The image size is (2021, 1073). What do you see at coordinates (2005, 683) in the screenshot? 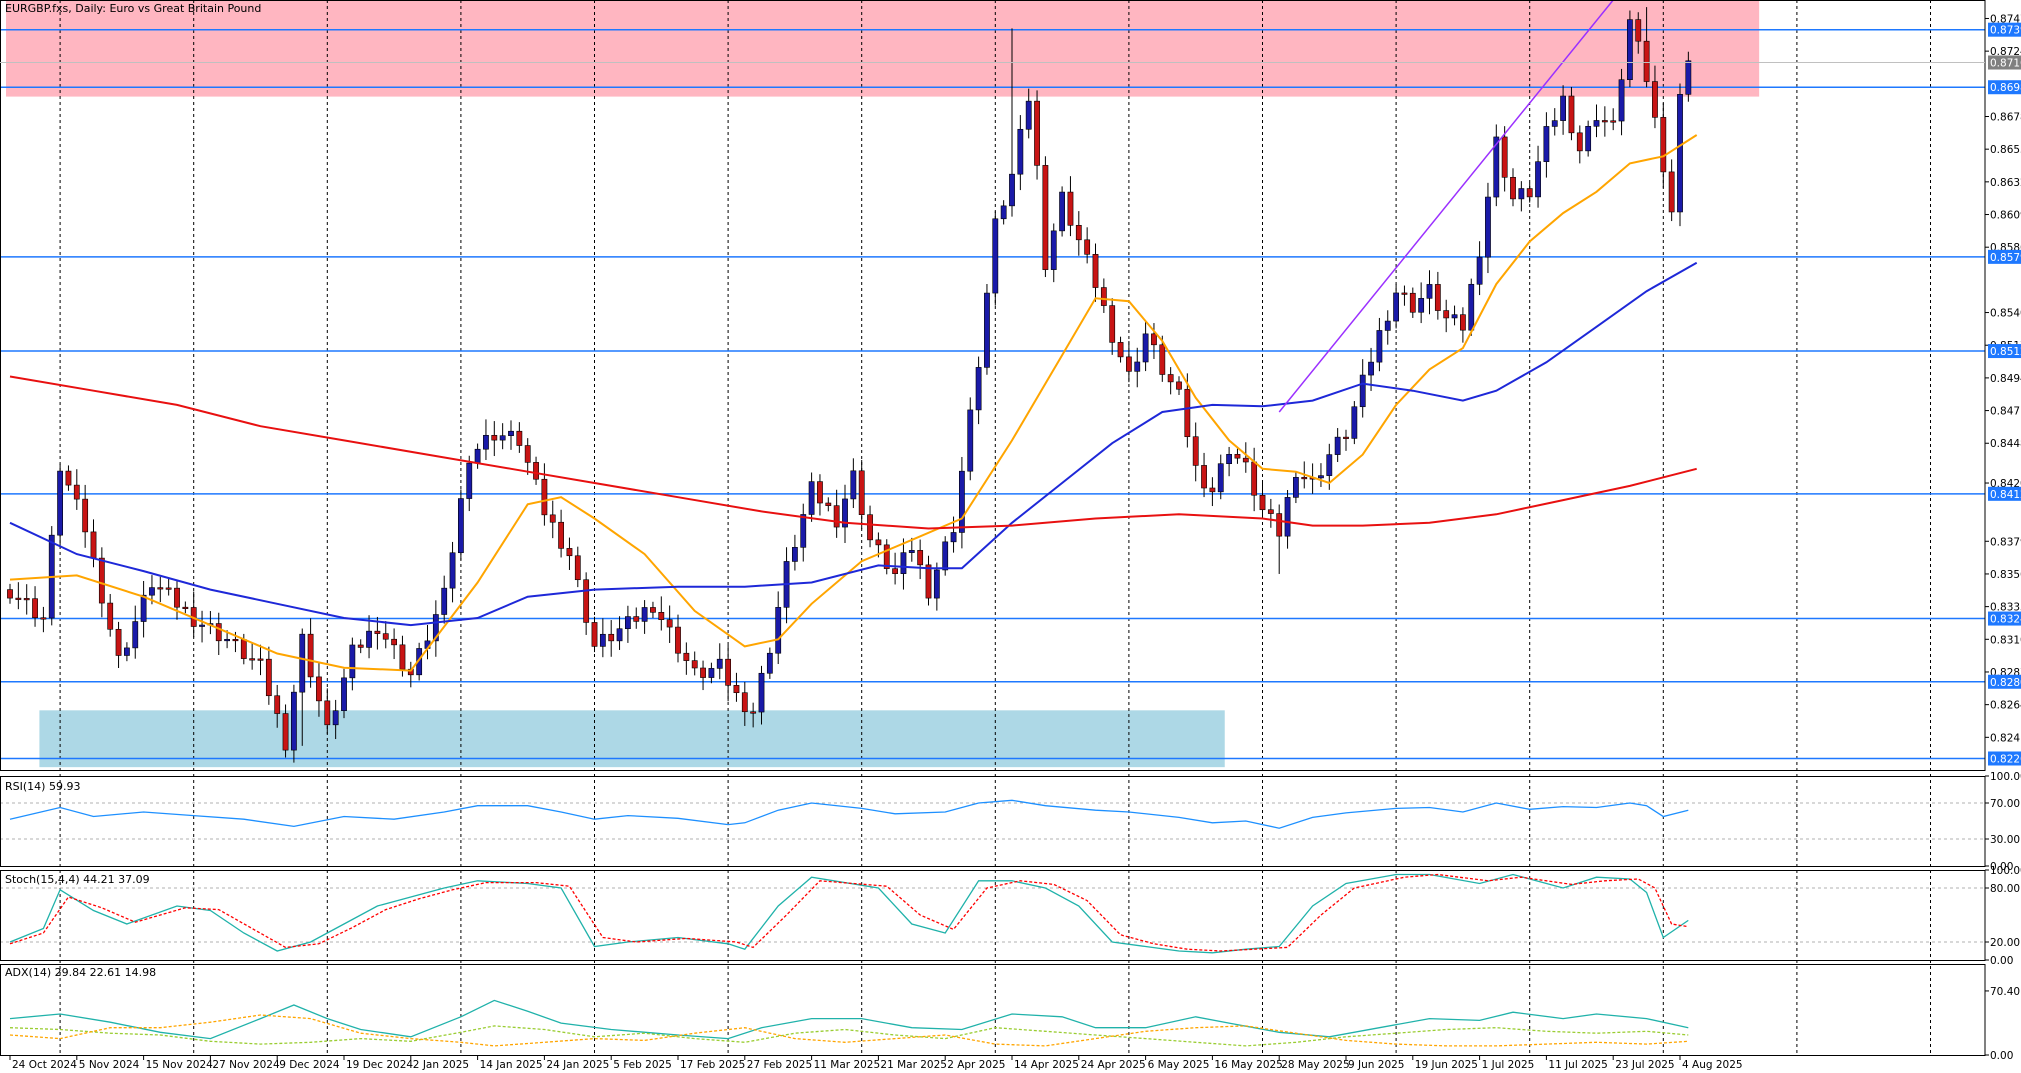
I see `level-price-label: 0.82801` at bounding box center [2005, 683].